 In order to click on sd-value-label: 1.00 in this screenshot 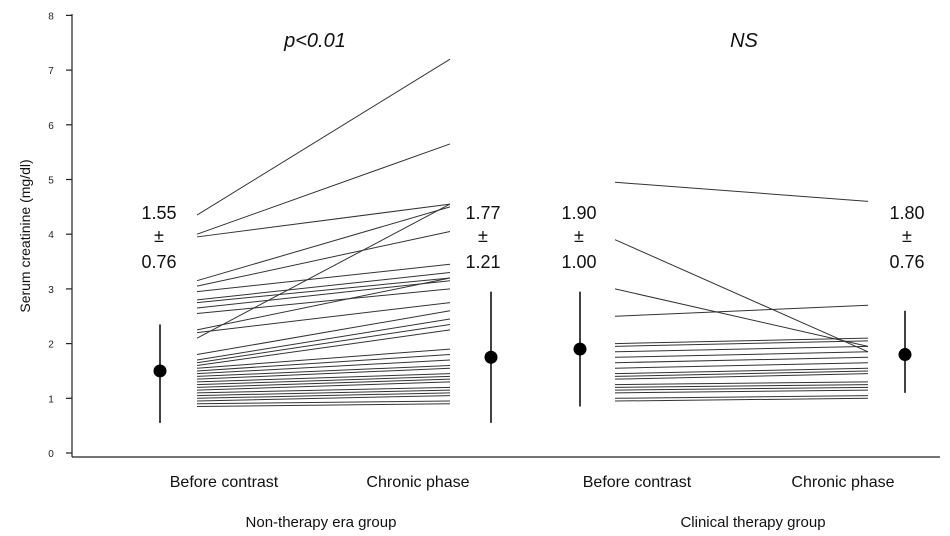, I will do `click(578, 262)`.